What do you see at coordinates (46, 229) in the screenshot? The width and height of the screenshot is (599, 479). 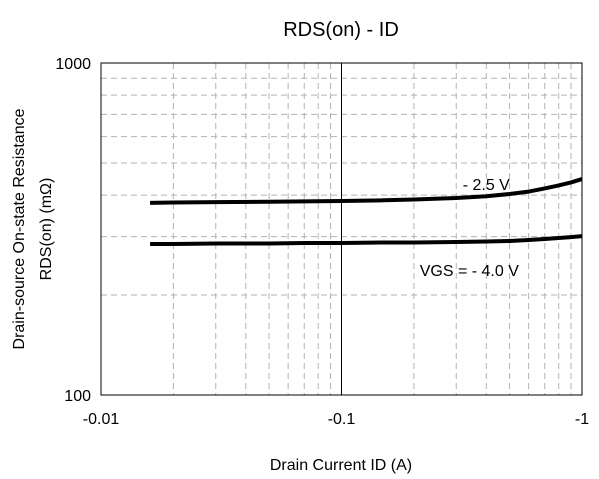 I see `y-axis-label-line2: RDS(on) (mΩ)` at bounding box center [46, 229].